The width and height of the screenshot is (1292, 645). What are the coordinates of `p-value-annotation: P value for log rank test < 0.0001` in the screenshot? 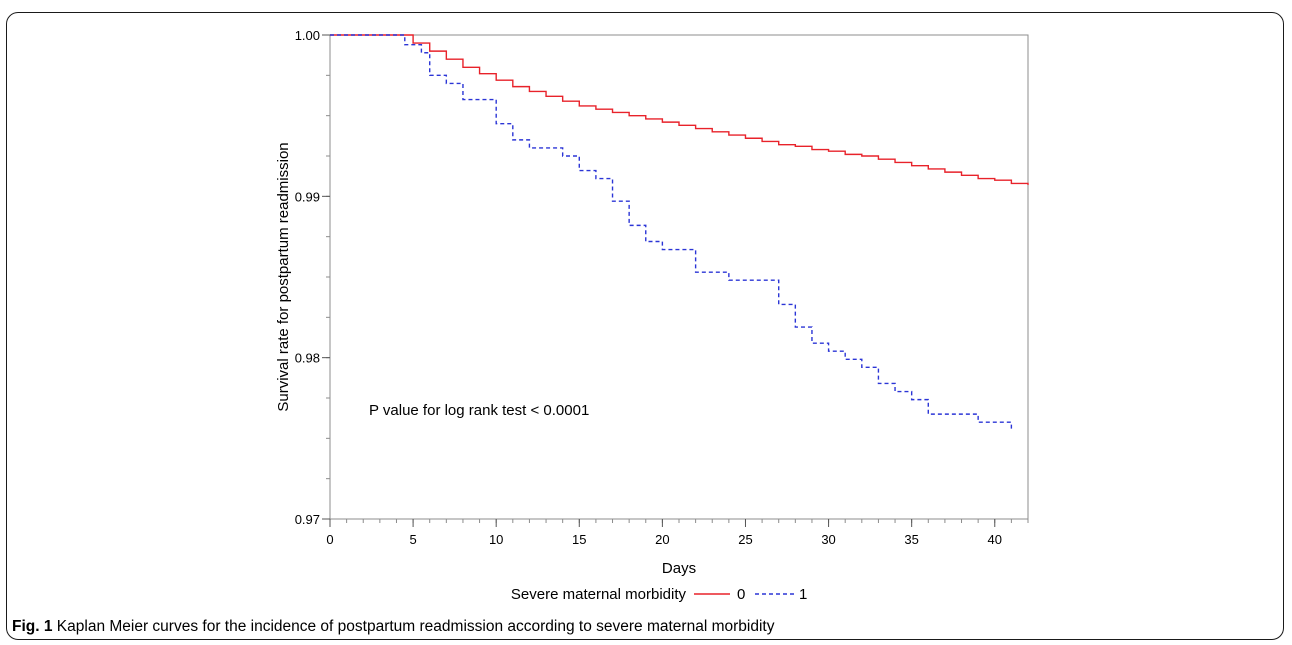 It's located at (479, 410).